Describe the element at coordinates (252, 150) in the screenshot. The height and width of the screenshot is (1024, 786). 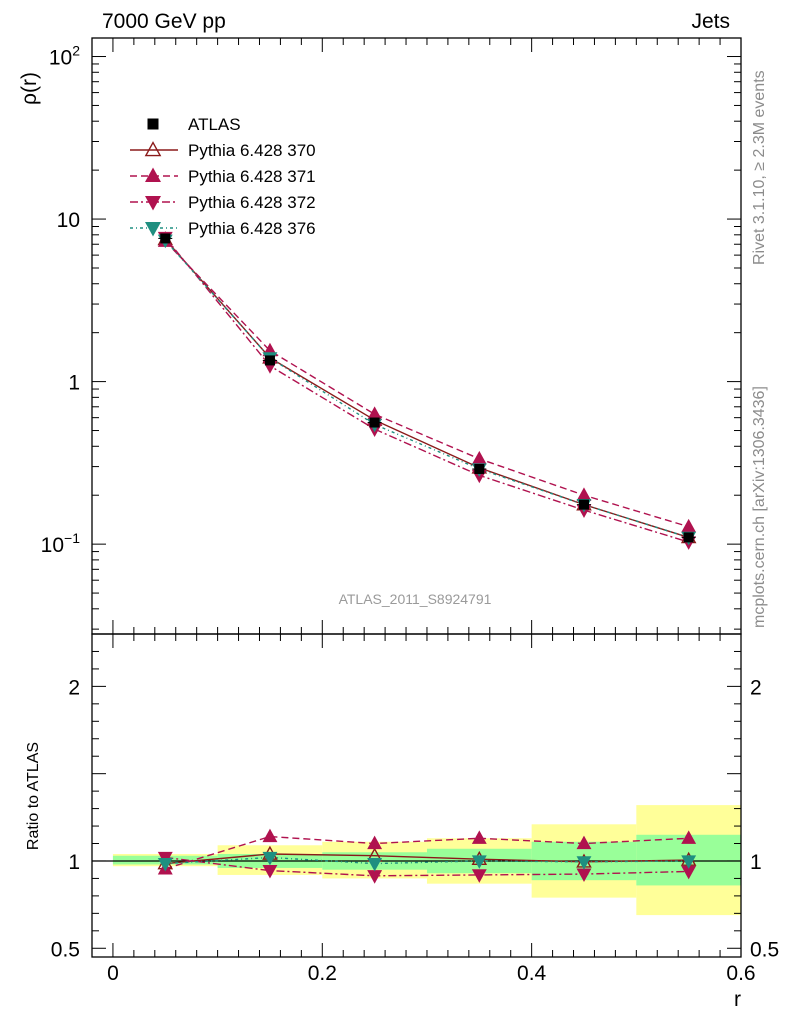
I see `legend-label: Pythia 6.428 370` at that location.